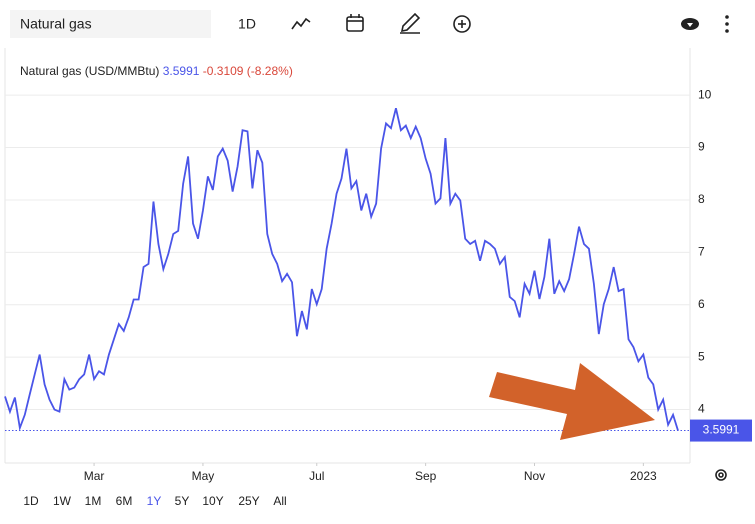  What do you see at coordinates (534, 476) in the screenshot?
I see `x-tick-label: Nov` at bounding box center [534, 476].